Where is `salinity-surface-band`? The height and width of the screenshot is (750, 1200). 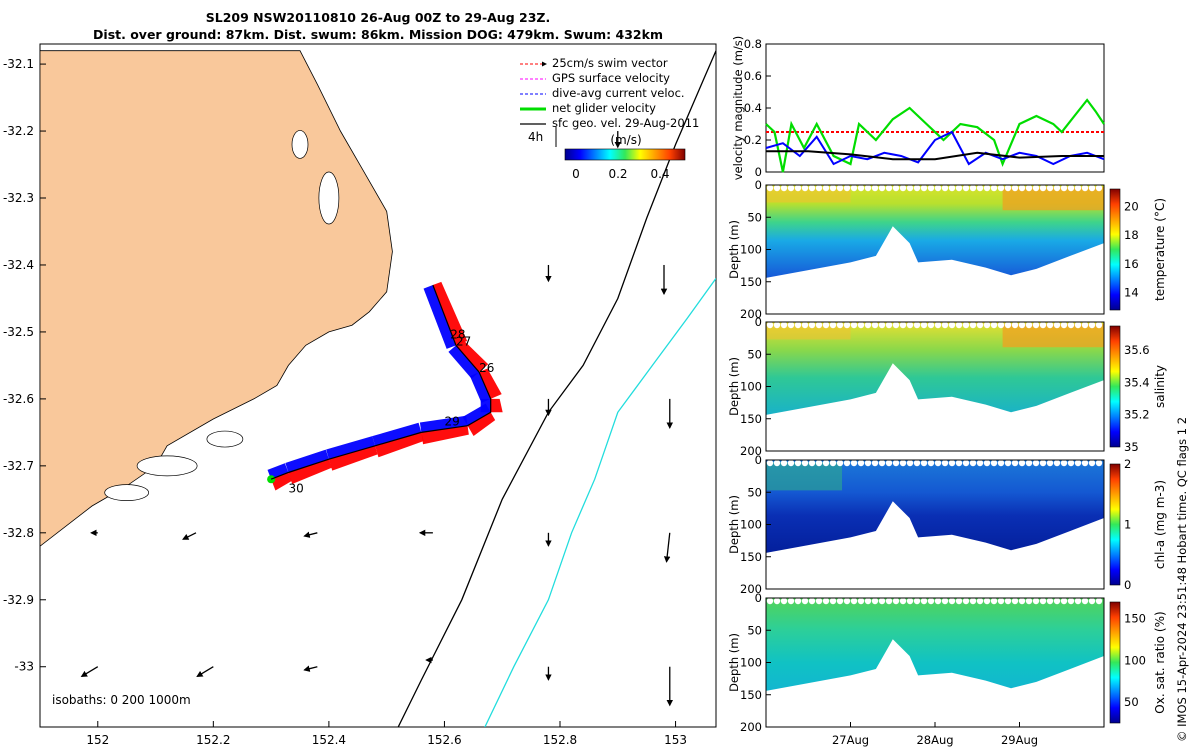
salinity-surface-band is located at coordinates (808, 332).